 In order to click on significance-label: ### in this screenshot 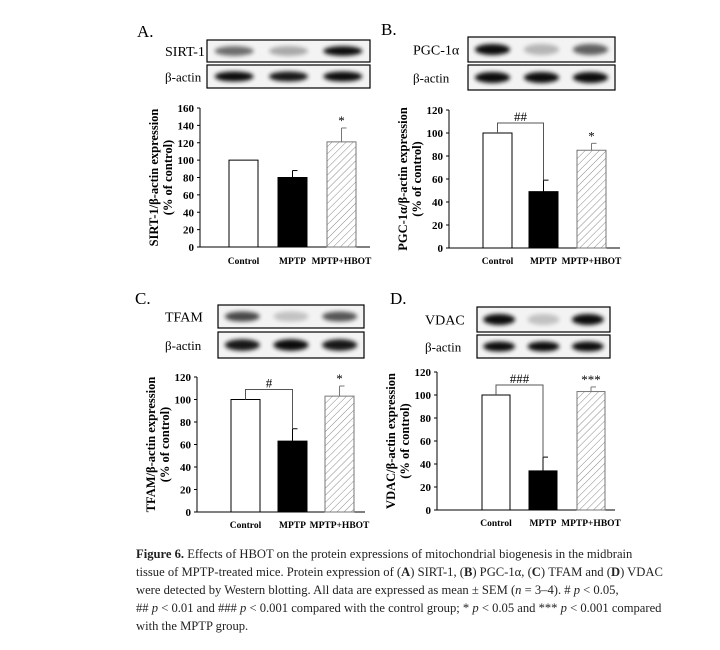, I will do `click(520, 378)`.